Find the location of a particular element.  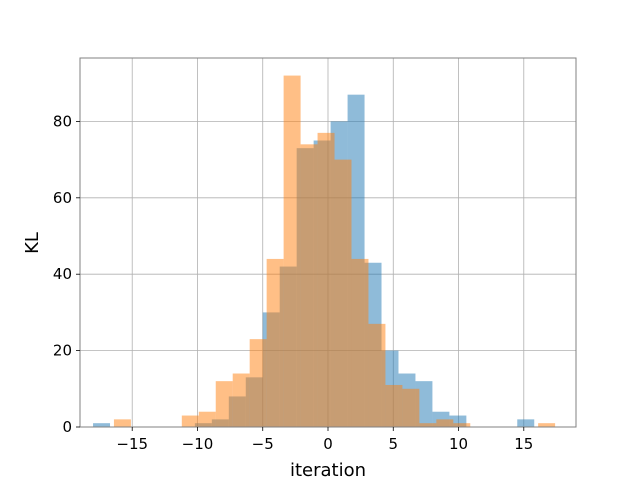

y-axis-label: KL is located at coordinates (32, 243).